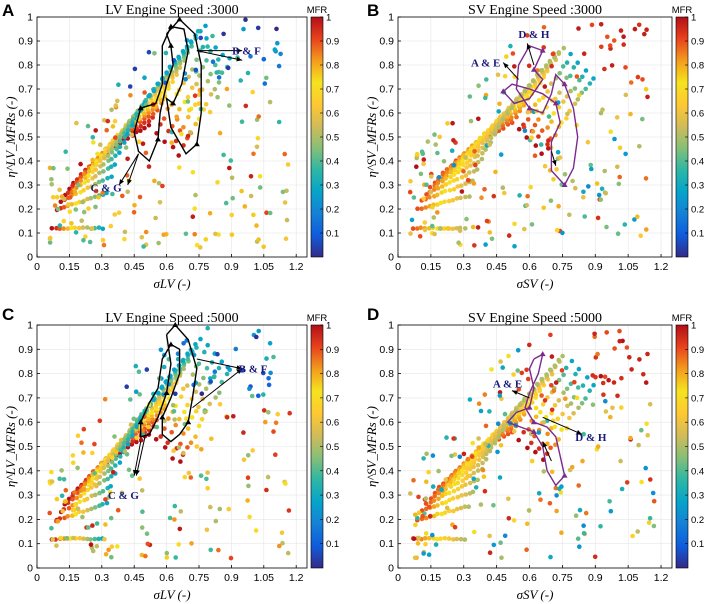 The image size is (726, 604). I want to click on annotation-arrow, so click(140, 456).